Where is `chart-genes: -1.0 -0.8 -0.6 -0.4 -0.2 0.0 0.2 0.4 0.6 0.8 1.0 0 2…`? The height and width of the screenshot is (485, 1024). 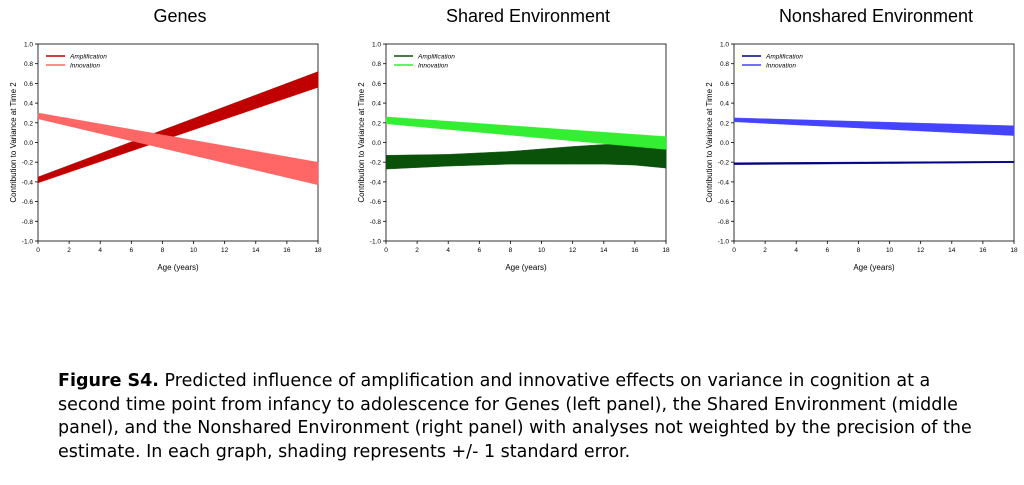 chart-genes: -1.0 -0.8 -0.6 -0.4 -0.2 0.0 0.2 0.4 0.6 0.8 1.0 0 2… is located at coordinates (166, 157).